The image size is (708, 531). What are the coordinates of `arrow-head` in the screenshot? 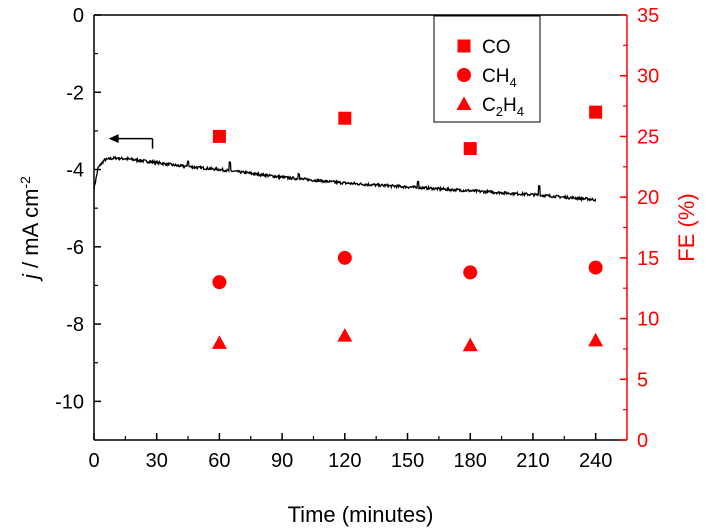 It's located at (113, 139).